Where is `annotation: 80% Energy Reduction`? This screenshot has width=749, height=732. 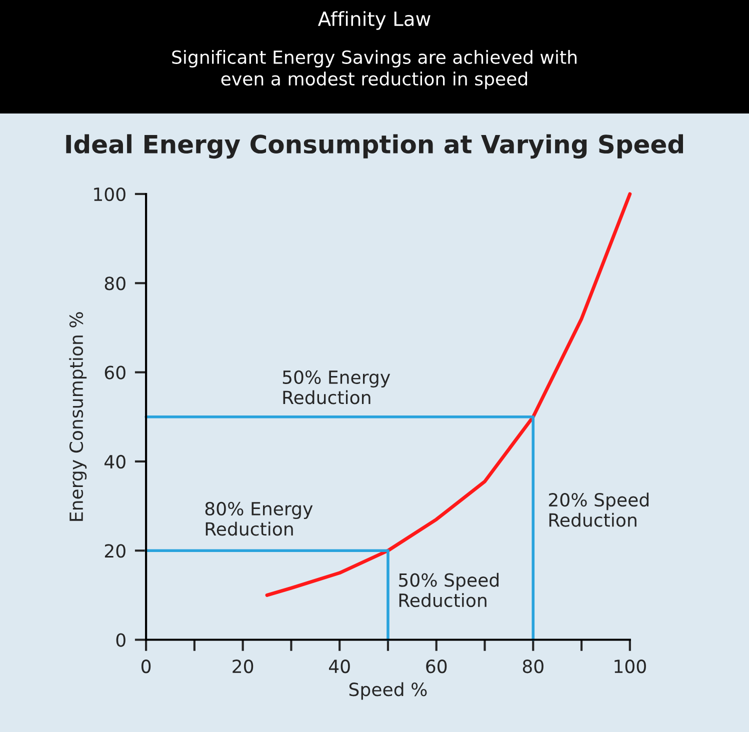
annotation: 80% Energy Reduction is located at coordinates (259, 519).